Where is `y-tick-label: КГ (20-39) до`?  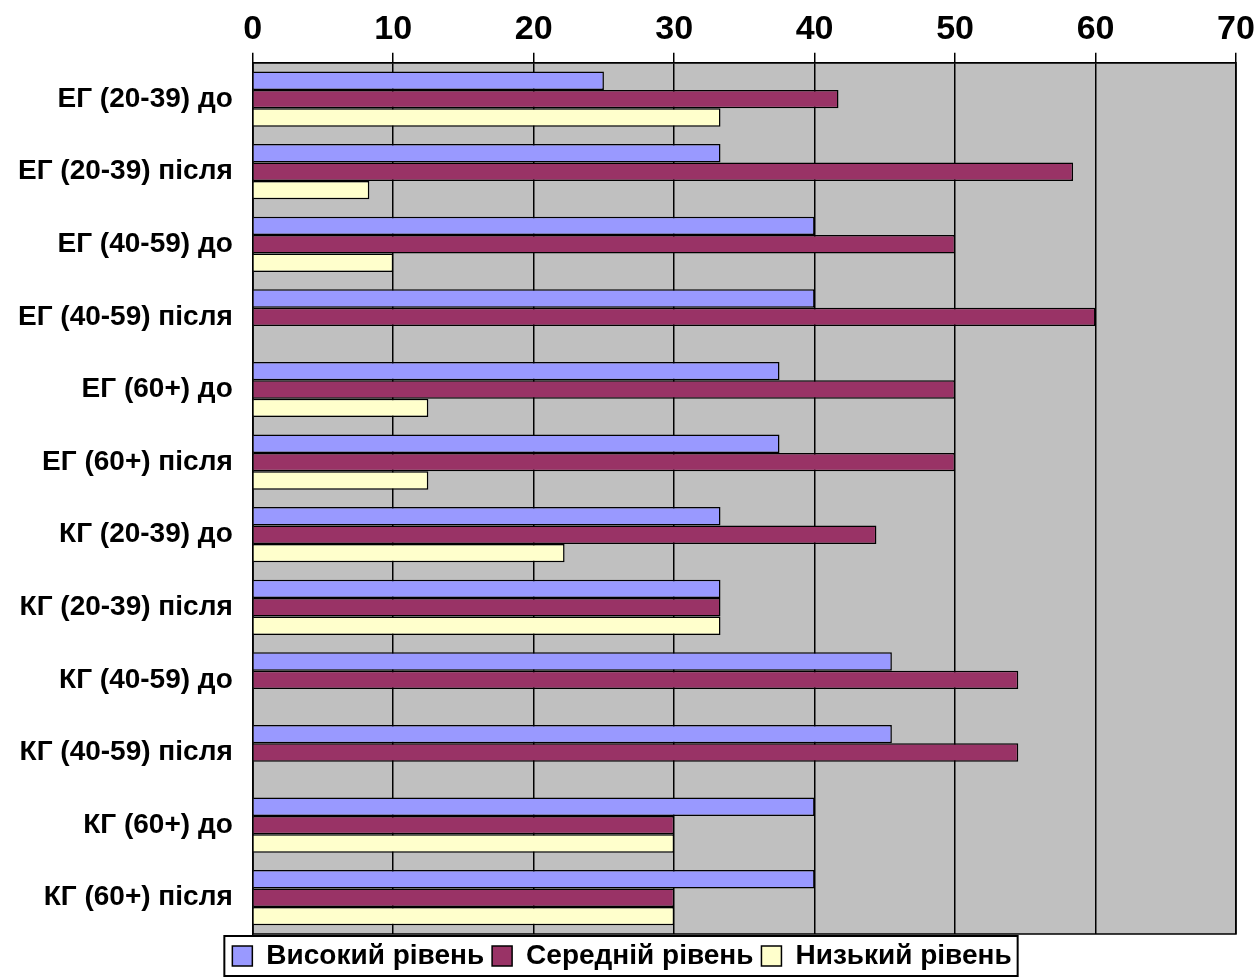
y-tick-label: КГ (20-39) до is located at coordinates (146, 533).